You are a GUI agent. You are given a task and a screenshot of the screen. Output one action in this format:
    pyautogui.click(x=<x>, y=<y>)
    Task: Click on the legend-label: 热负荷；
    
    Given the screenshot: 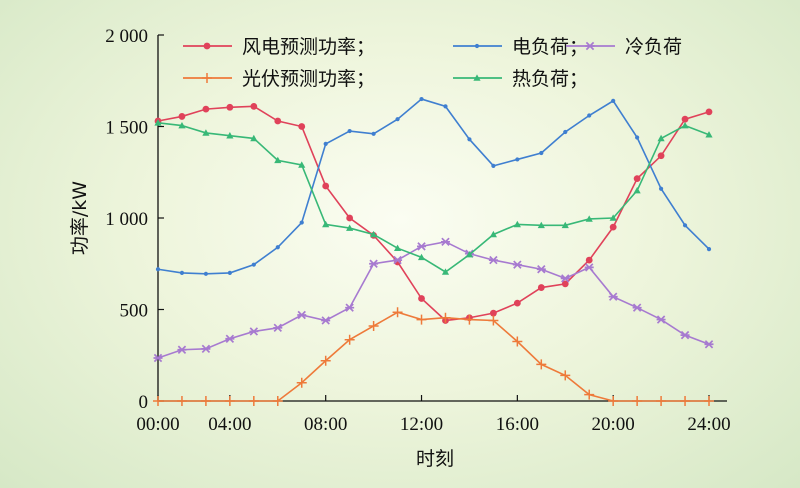 What is the action you would take?
    pyautogui.click(x=550, y=79)
    